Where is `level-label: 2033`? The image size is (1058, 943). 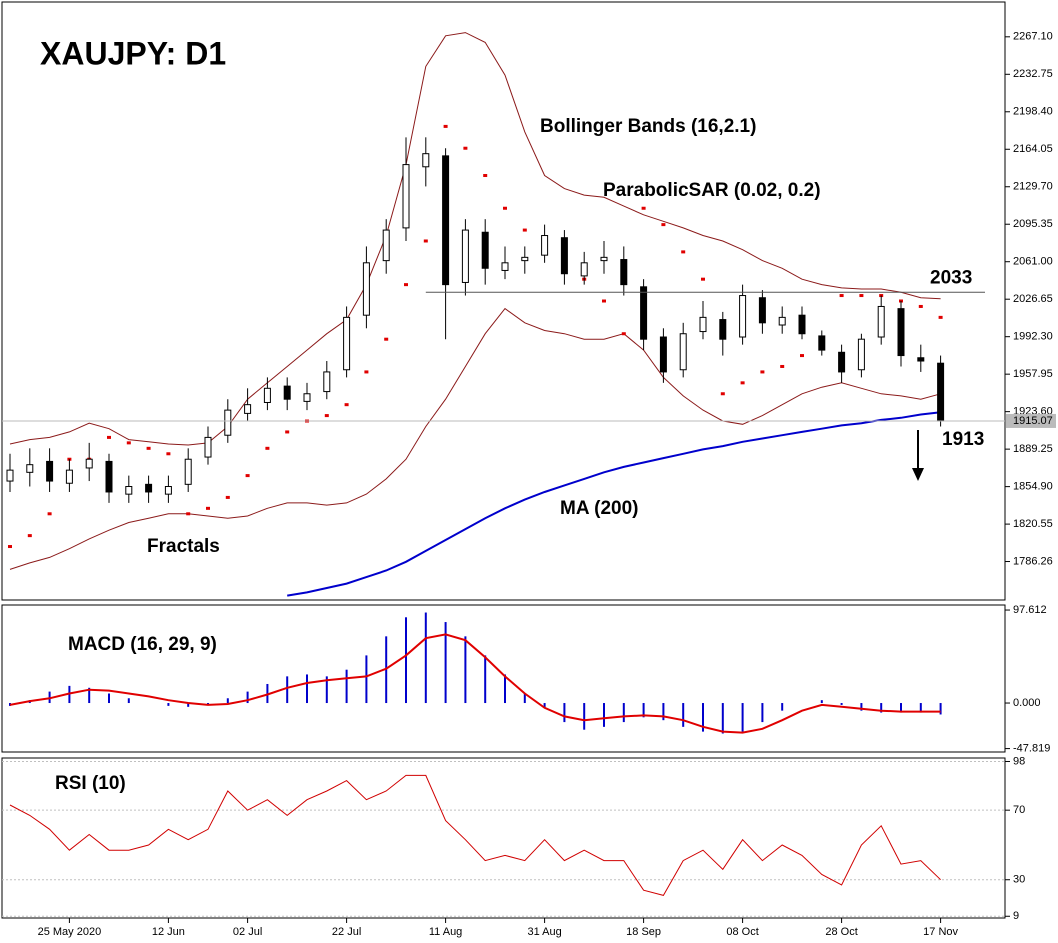
level-label: 2033 is located at coordinates (951, 277).